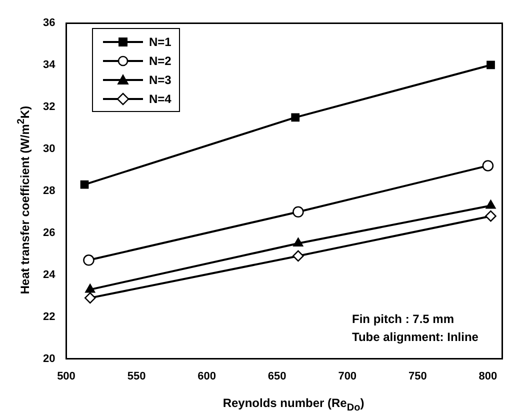 The image size is (525, 416). Describe the element at coordinates (415, 337) in the screenshot. I see `annotation: Tube alignment: Inline` at that location.